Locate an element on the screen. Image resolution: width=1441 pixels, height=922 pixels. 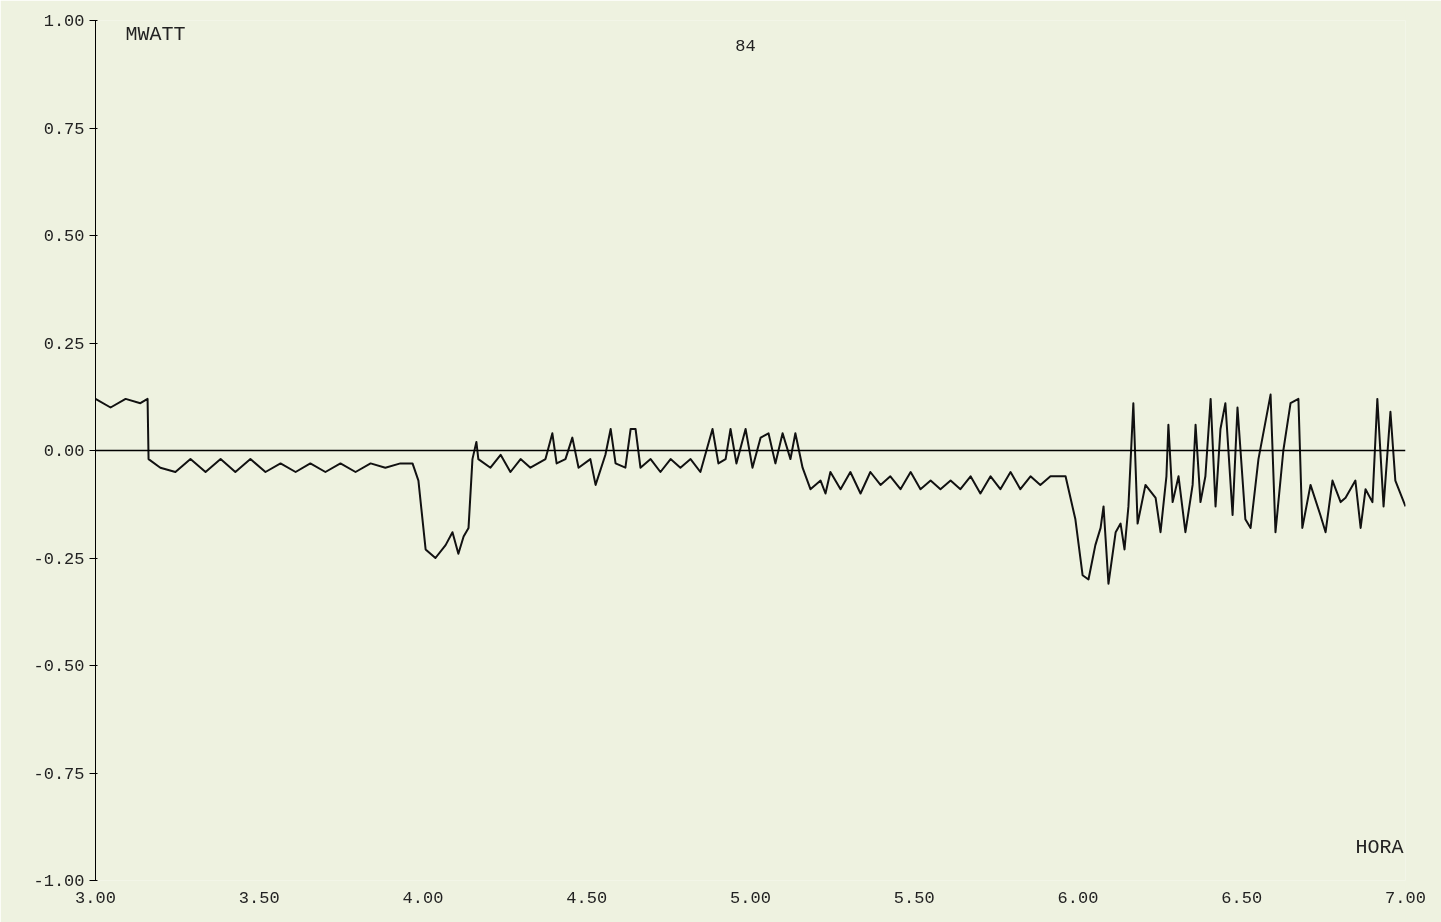
y-tick-label: 0.50 is located at coordinates (64, 236).